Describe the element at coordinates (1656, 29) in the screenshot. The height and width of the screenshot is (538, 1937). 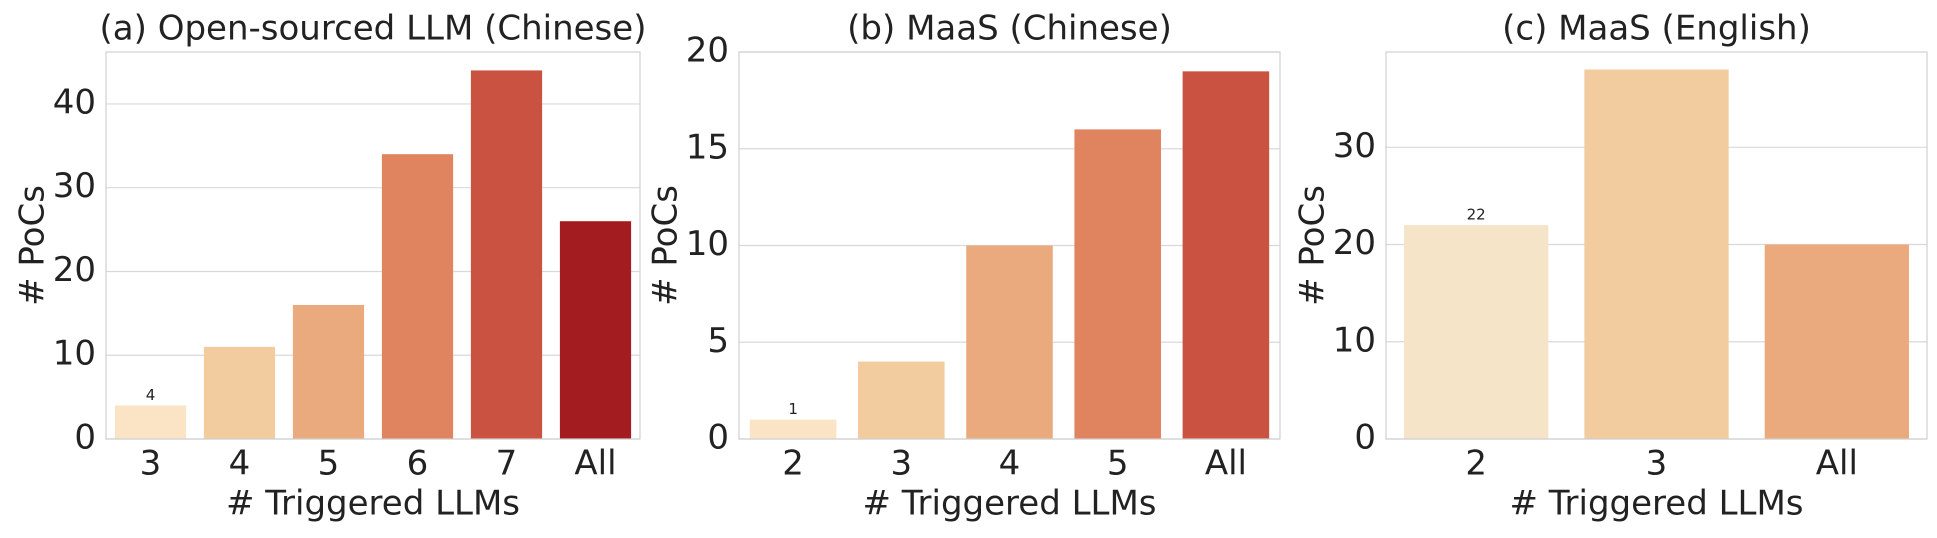
I see `chart-title: (c) MaaS (English)` at that location.